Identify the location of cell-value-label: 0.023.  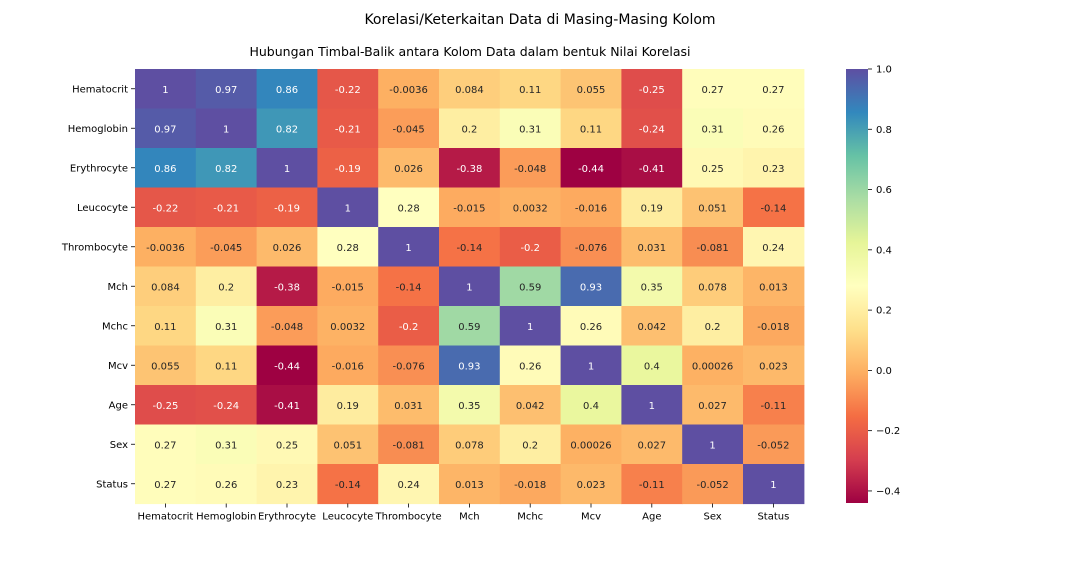
(773, 366).